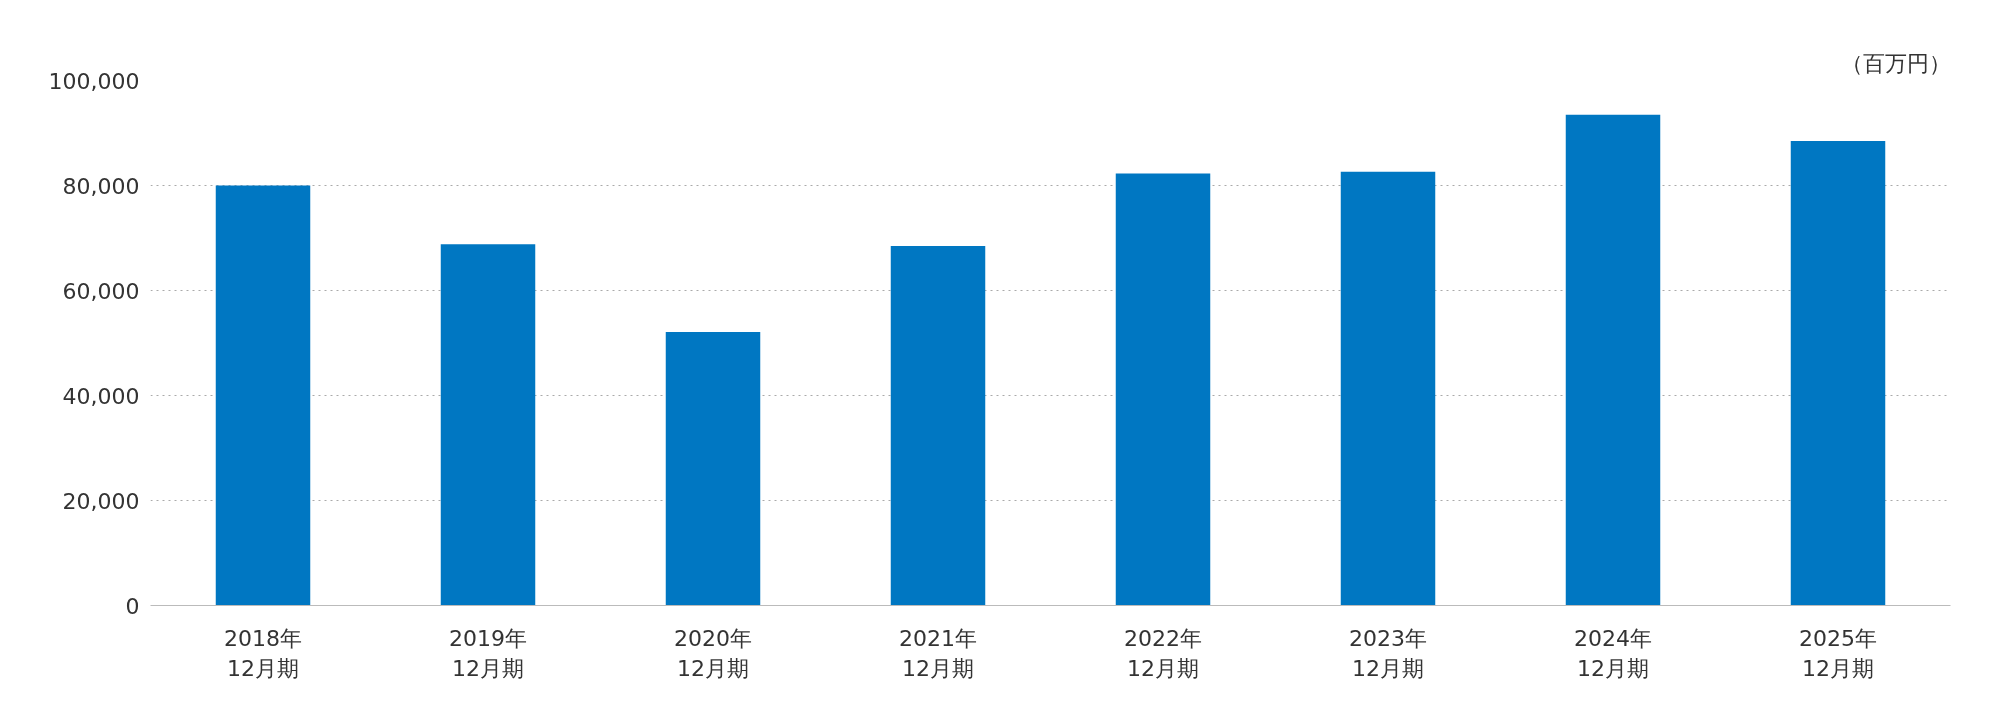 This screenshot has width=2000, height=714. What do you see at coordinates (1838, 653) in the screenshot?
I see `x-tick-label: 2025年 12月期` at bounding box center [1838, 653].